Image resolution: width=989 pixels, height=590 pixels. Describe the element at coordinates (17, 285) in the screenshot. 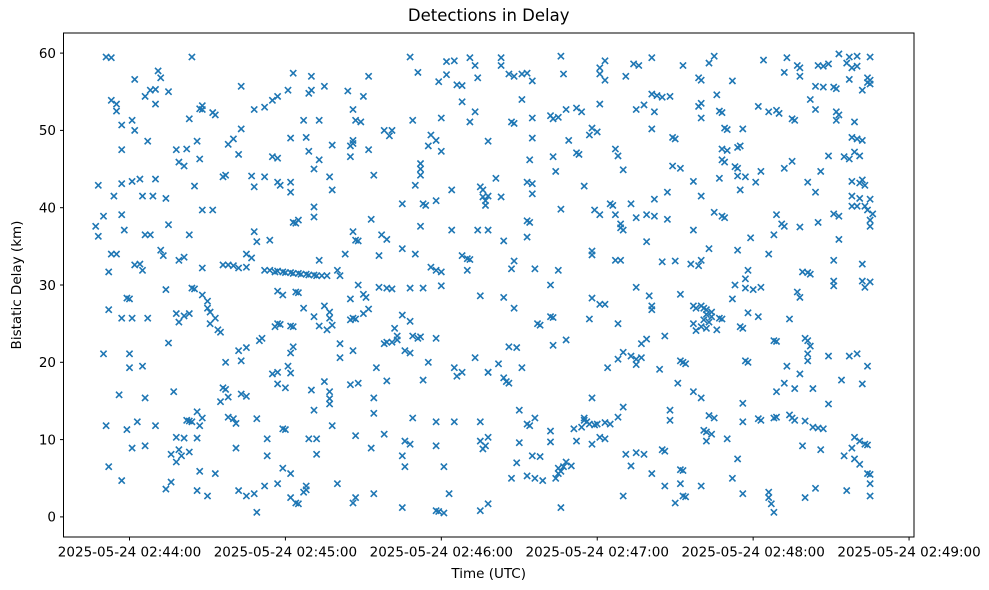

I see `y-axis-label: Bistatic Delay (km)` at that location.